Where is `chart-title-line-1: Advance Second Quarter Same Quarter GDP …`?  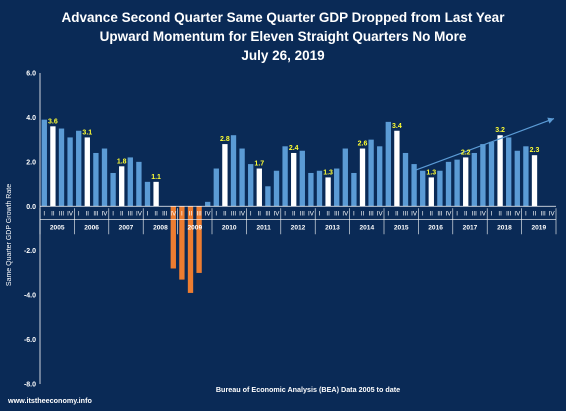 chart-title-line-1: Advance Second Quarter Same Quarter GDP … is located at coordinates (284, 17).